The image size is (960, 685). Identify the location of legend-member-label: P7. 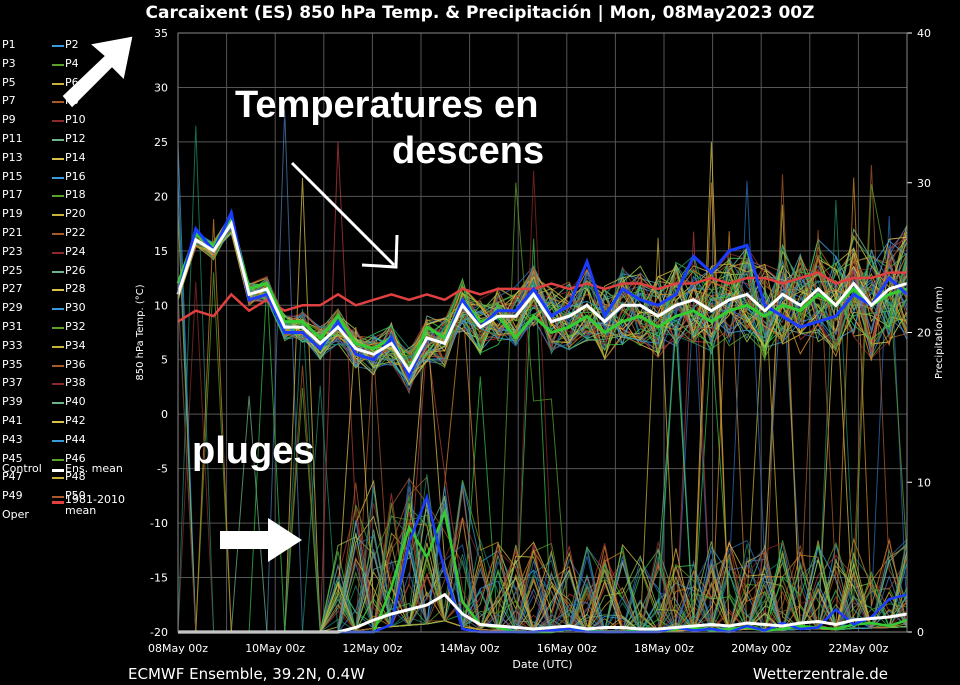
(9, 101).